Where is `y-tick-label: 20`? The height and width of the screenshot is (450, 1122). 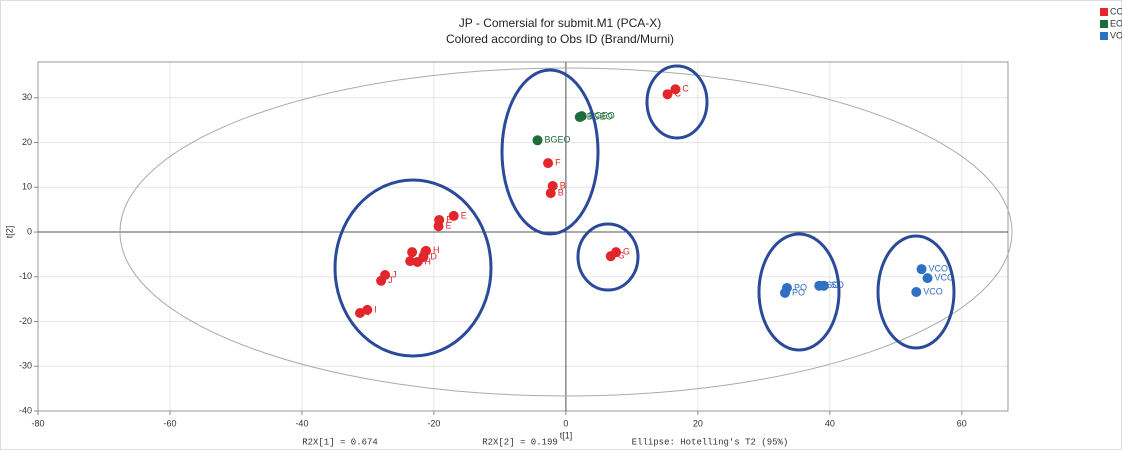 y-tick-label: 20 is located at coordinates (27, 142).